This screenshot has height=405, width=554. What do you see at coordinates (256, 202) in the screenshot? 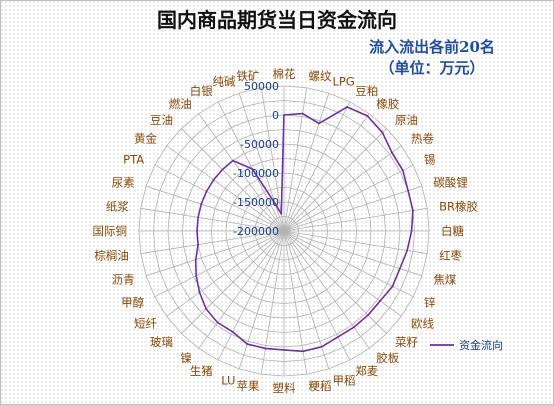
I see `tick-label: -150000` at bounding box center [256, 202].